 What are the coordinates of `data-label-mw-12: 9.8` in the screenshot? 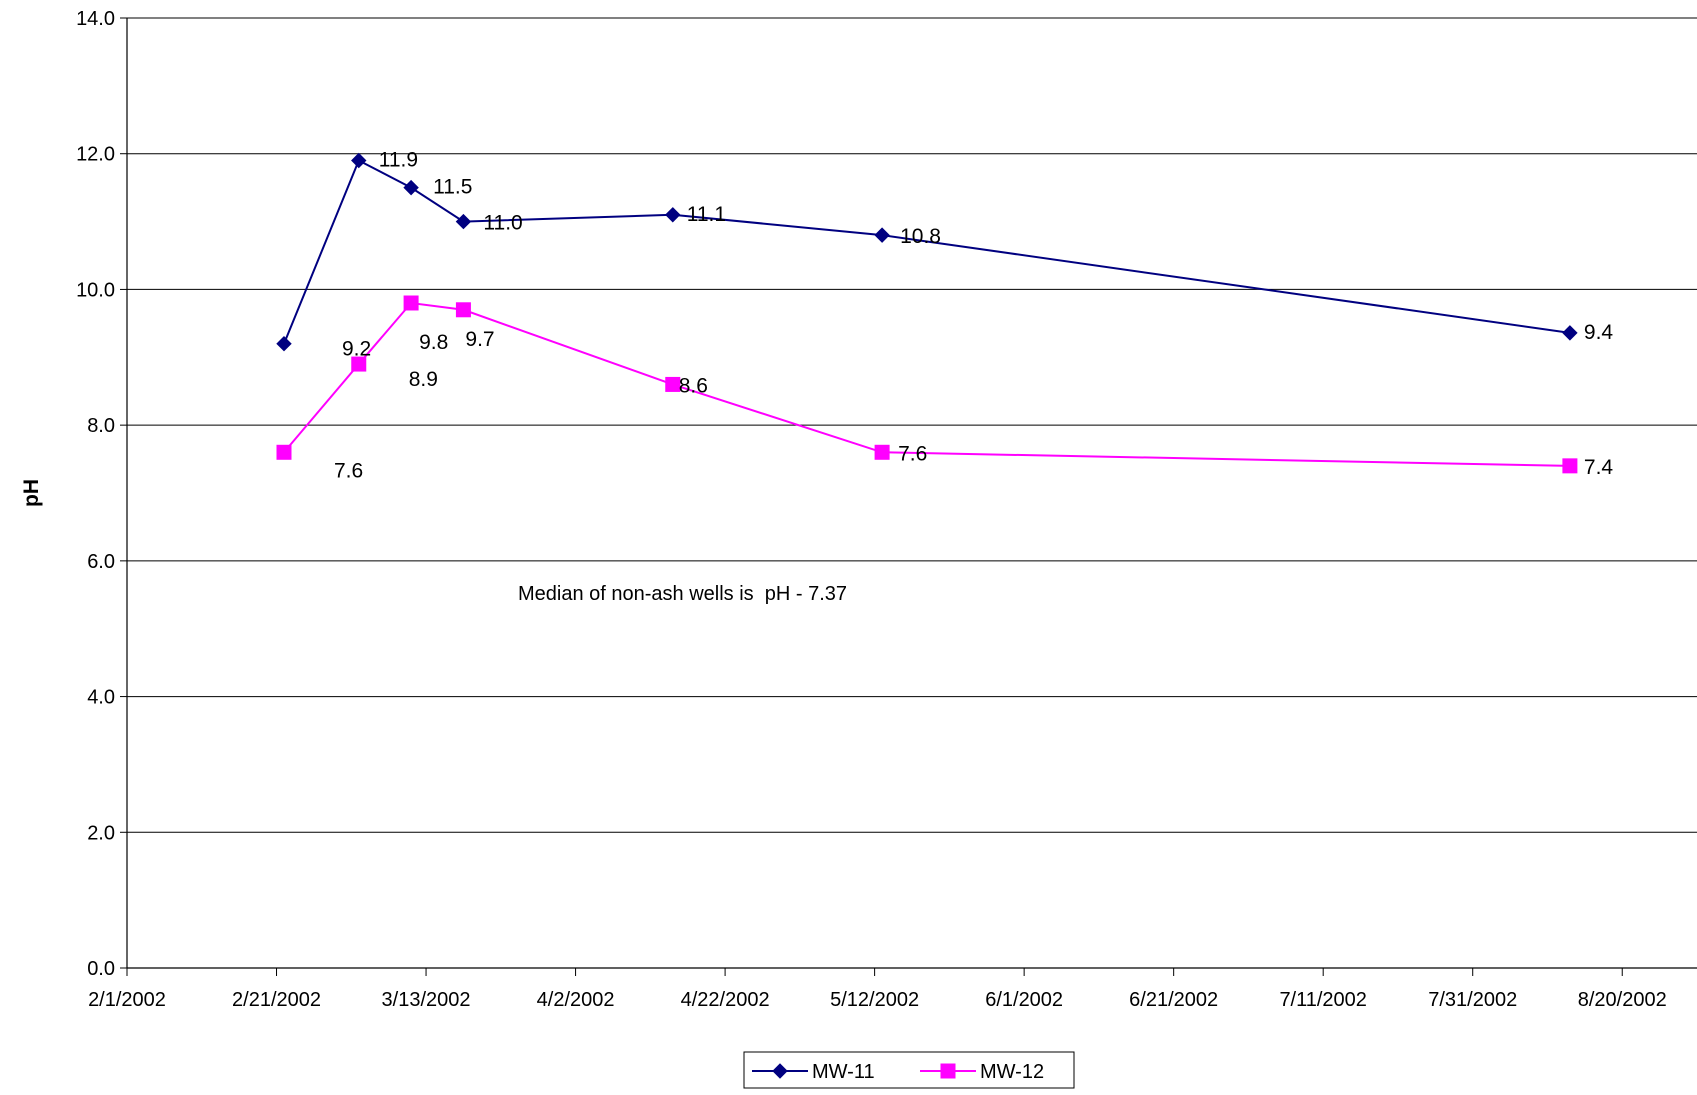 It's located at (433, 342).